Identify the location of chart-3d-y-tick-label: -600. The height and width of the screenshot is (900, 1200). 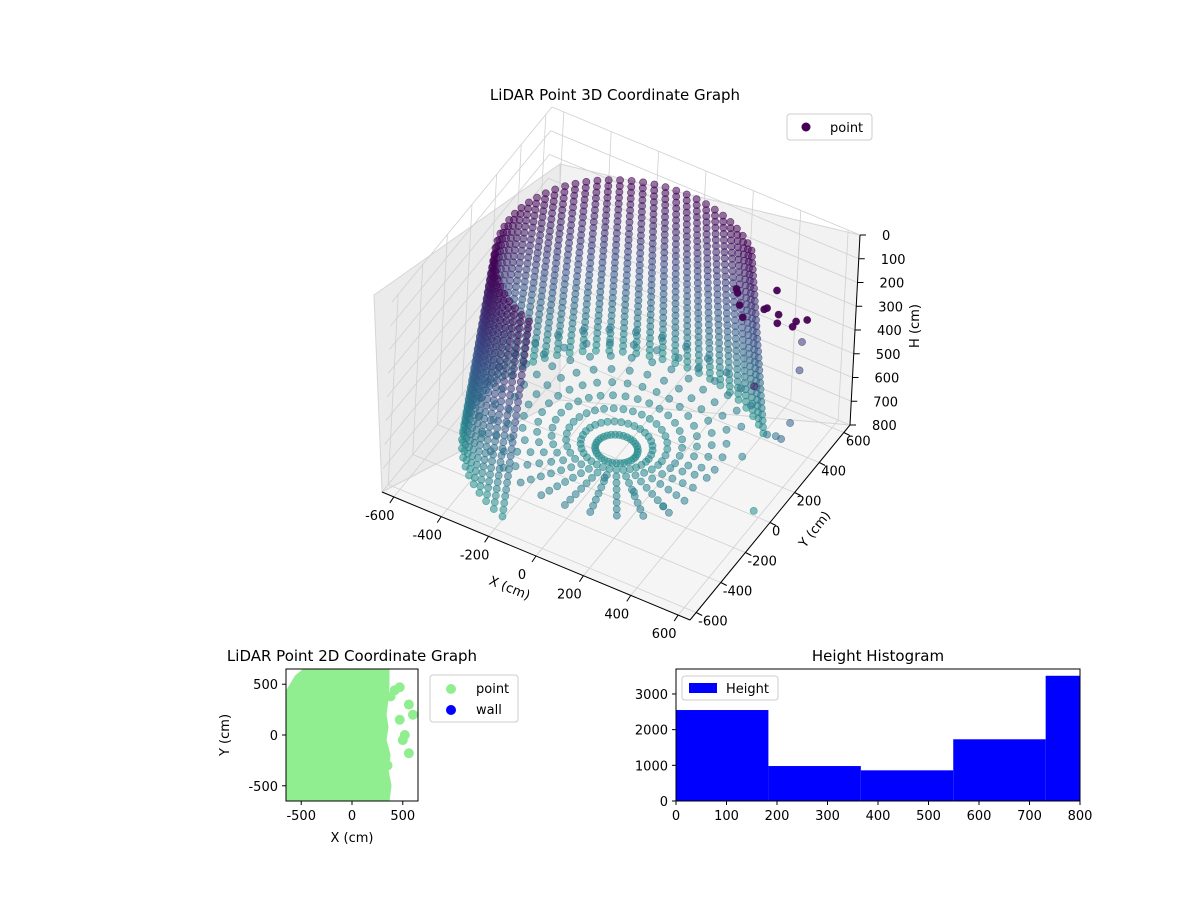
(713, 622).